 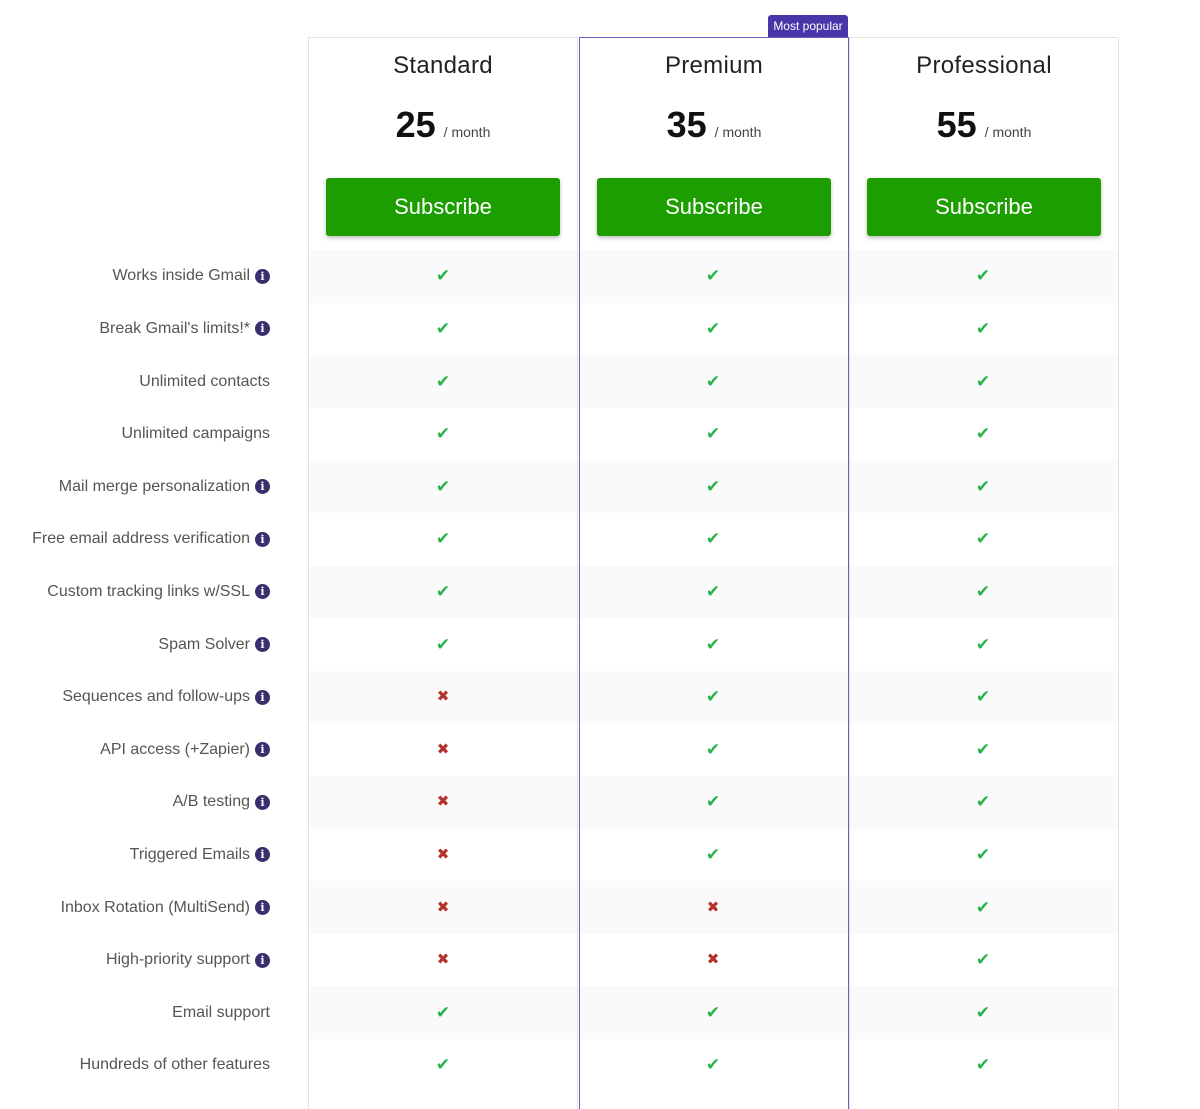 What do you see at coordinates (984, 207) in the screenshot?
I see `subscribe-button-professional: Subscribe` at bounding box center [984, 207].